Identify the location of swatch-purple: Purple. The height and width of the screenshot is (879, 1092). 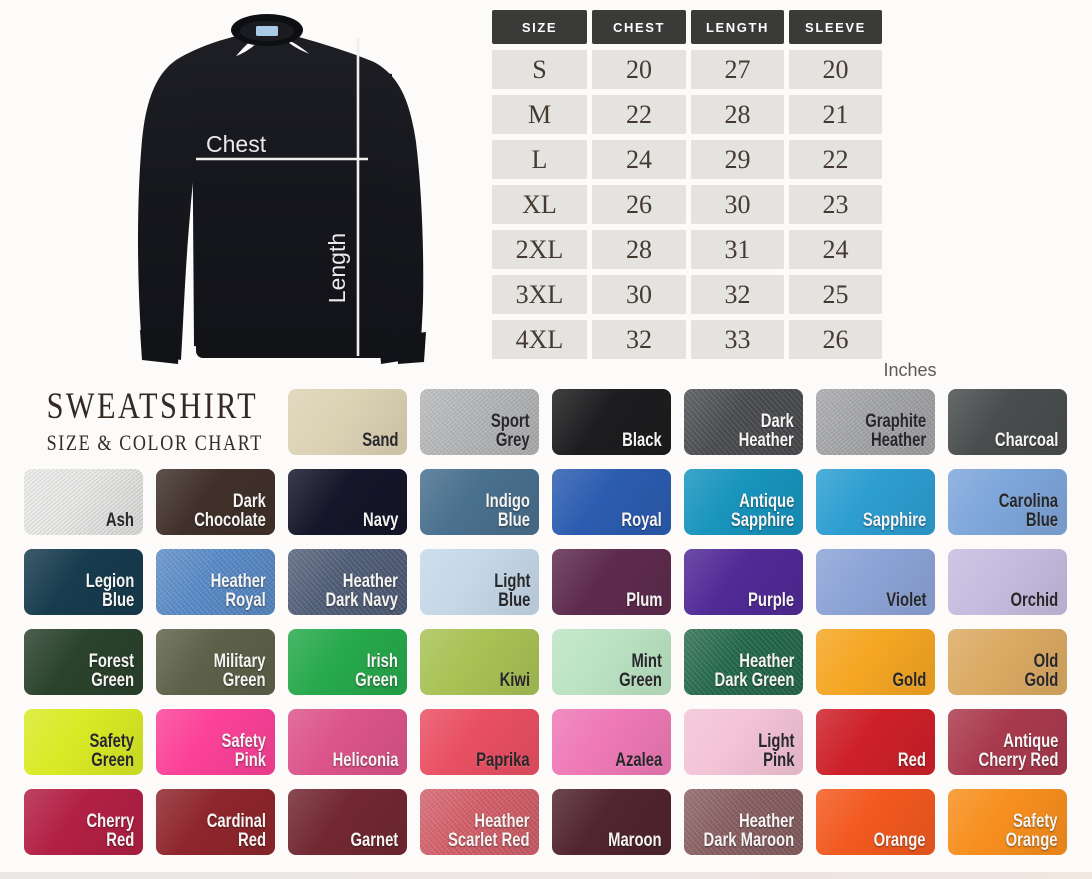
(743, 582).